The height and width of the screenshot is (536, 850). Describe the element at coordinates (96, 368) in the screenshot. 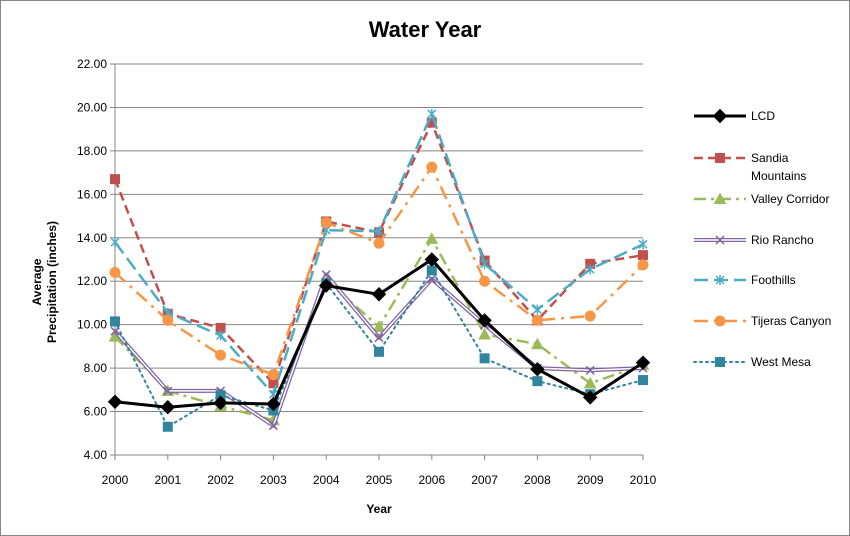

I see `y-tick-label: 8.00` at that location.